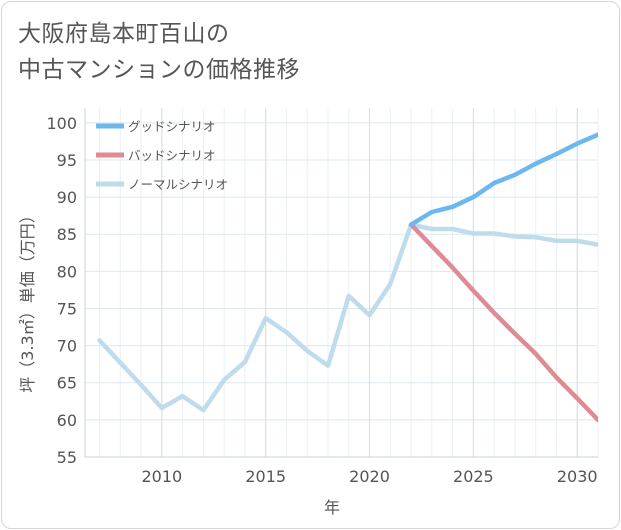 The height and width of the screenshot is (530, 621). Describe the element at coordinates (67, 160) in the screenshot. I see `y-tick-label: 95` at that location.